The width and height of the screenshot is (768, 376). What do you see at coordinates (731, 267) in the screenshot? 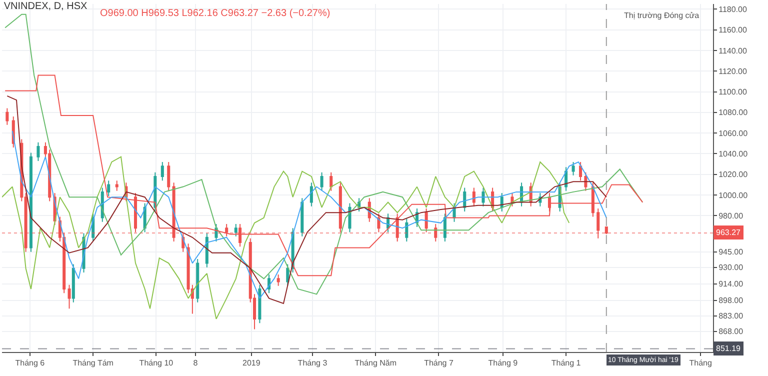
I see `y-tick-label: 930.00` at bounding box center [731, 267].